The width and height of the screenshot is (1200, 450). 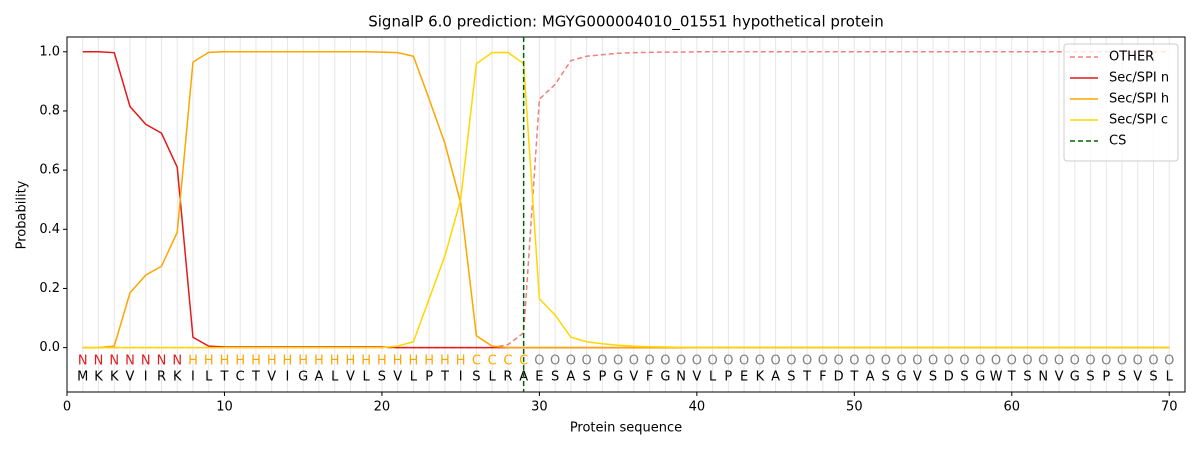 I want to click on y-tick-label: 0.4, so click(x=49, y=229).